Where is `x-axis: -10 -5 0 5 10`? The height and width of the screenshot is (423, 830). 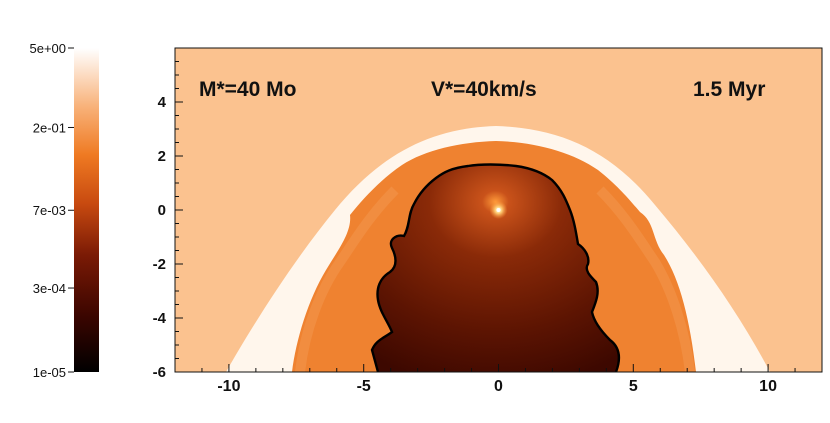
x-axis: -10 -5 0 5 10 is located at coordinates (498, 379).